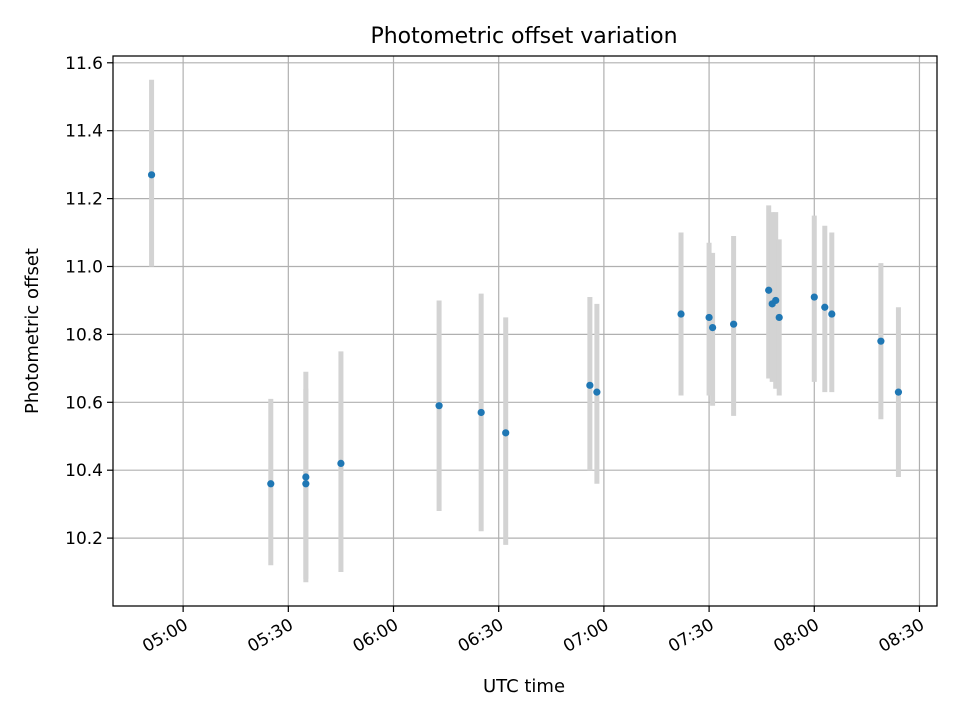 This screenshot has height=720, width=960. What do you see at coordinates (89, 301) in the screenshot?
I see `y-axis-ticks: 10.2 10.4 10.6 10.8 11.0 11.2 11.4 11.6` at bounding box center [89, 301].